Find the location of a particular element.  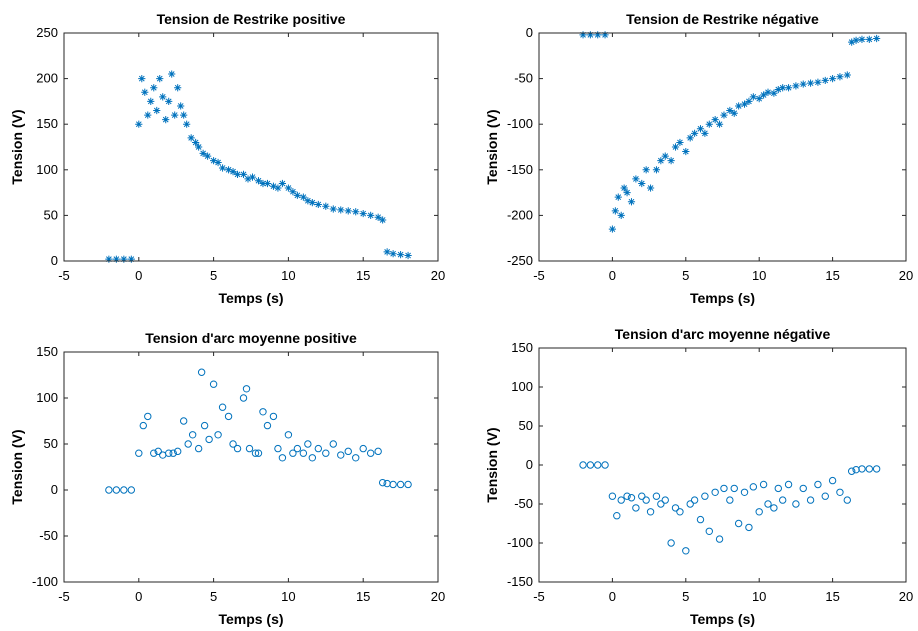

y-tick-label: -200 is located at coordinates (520, 214).